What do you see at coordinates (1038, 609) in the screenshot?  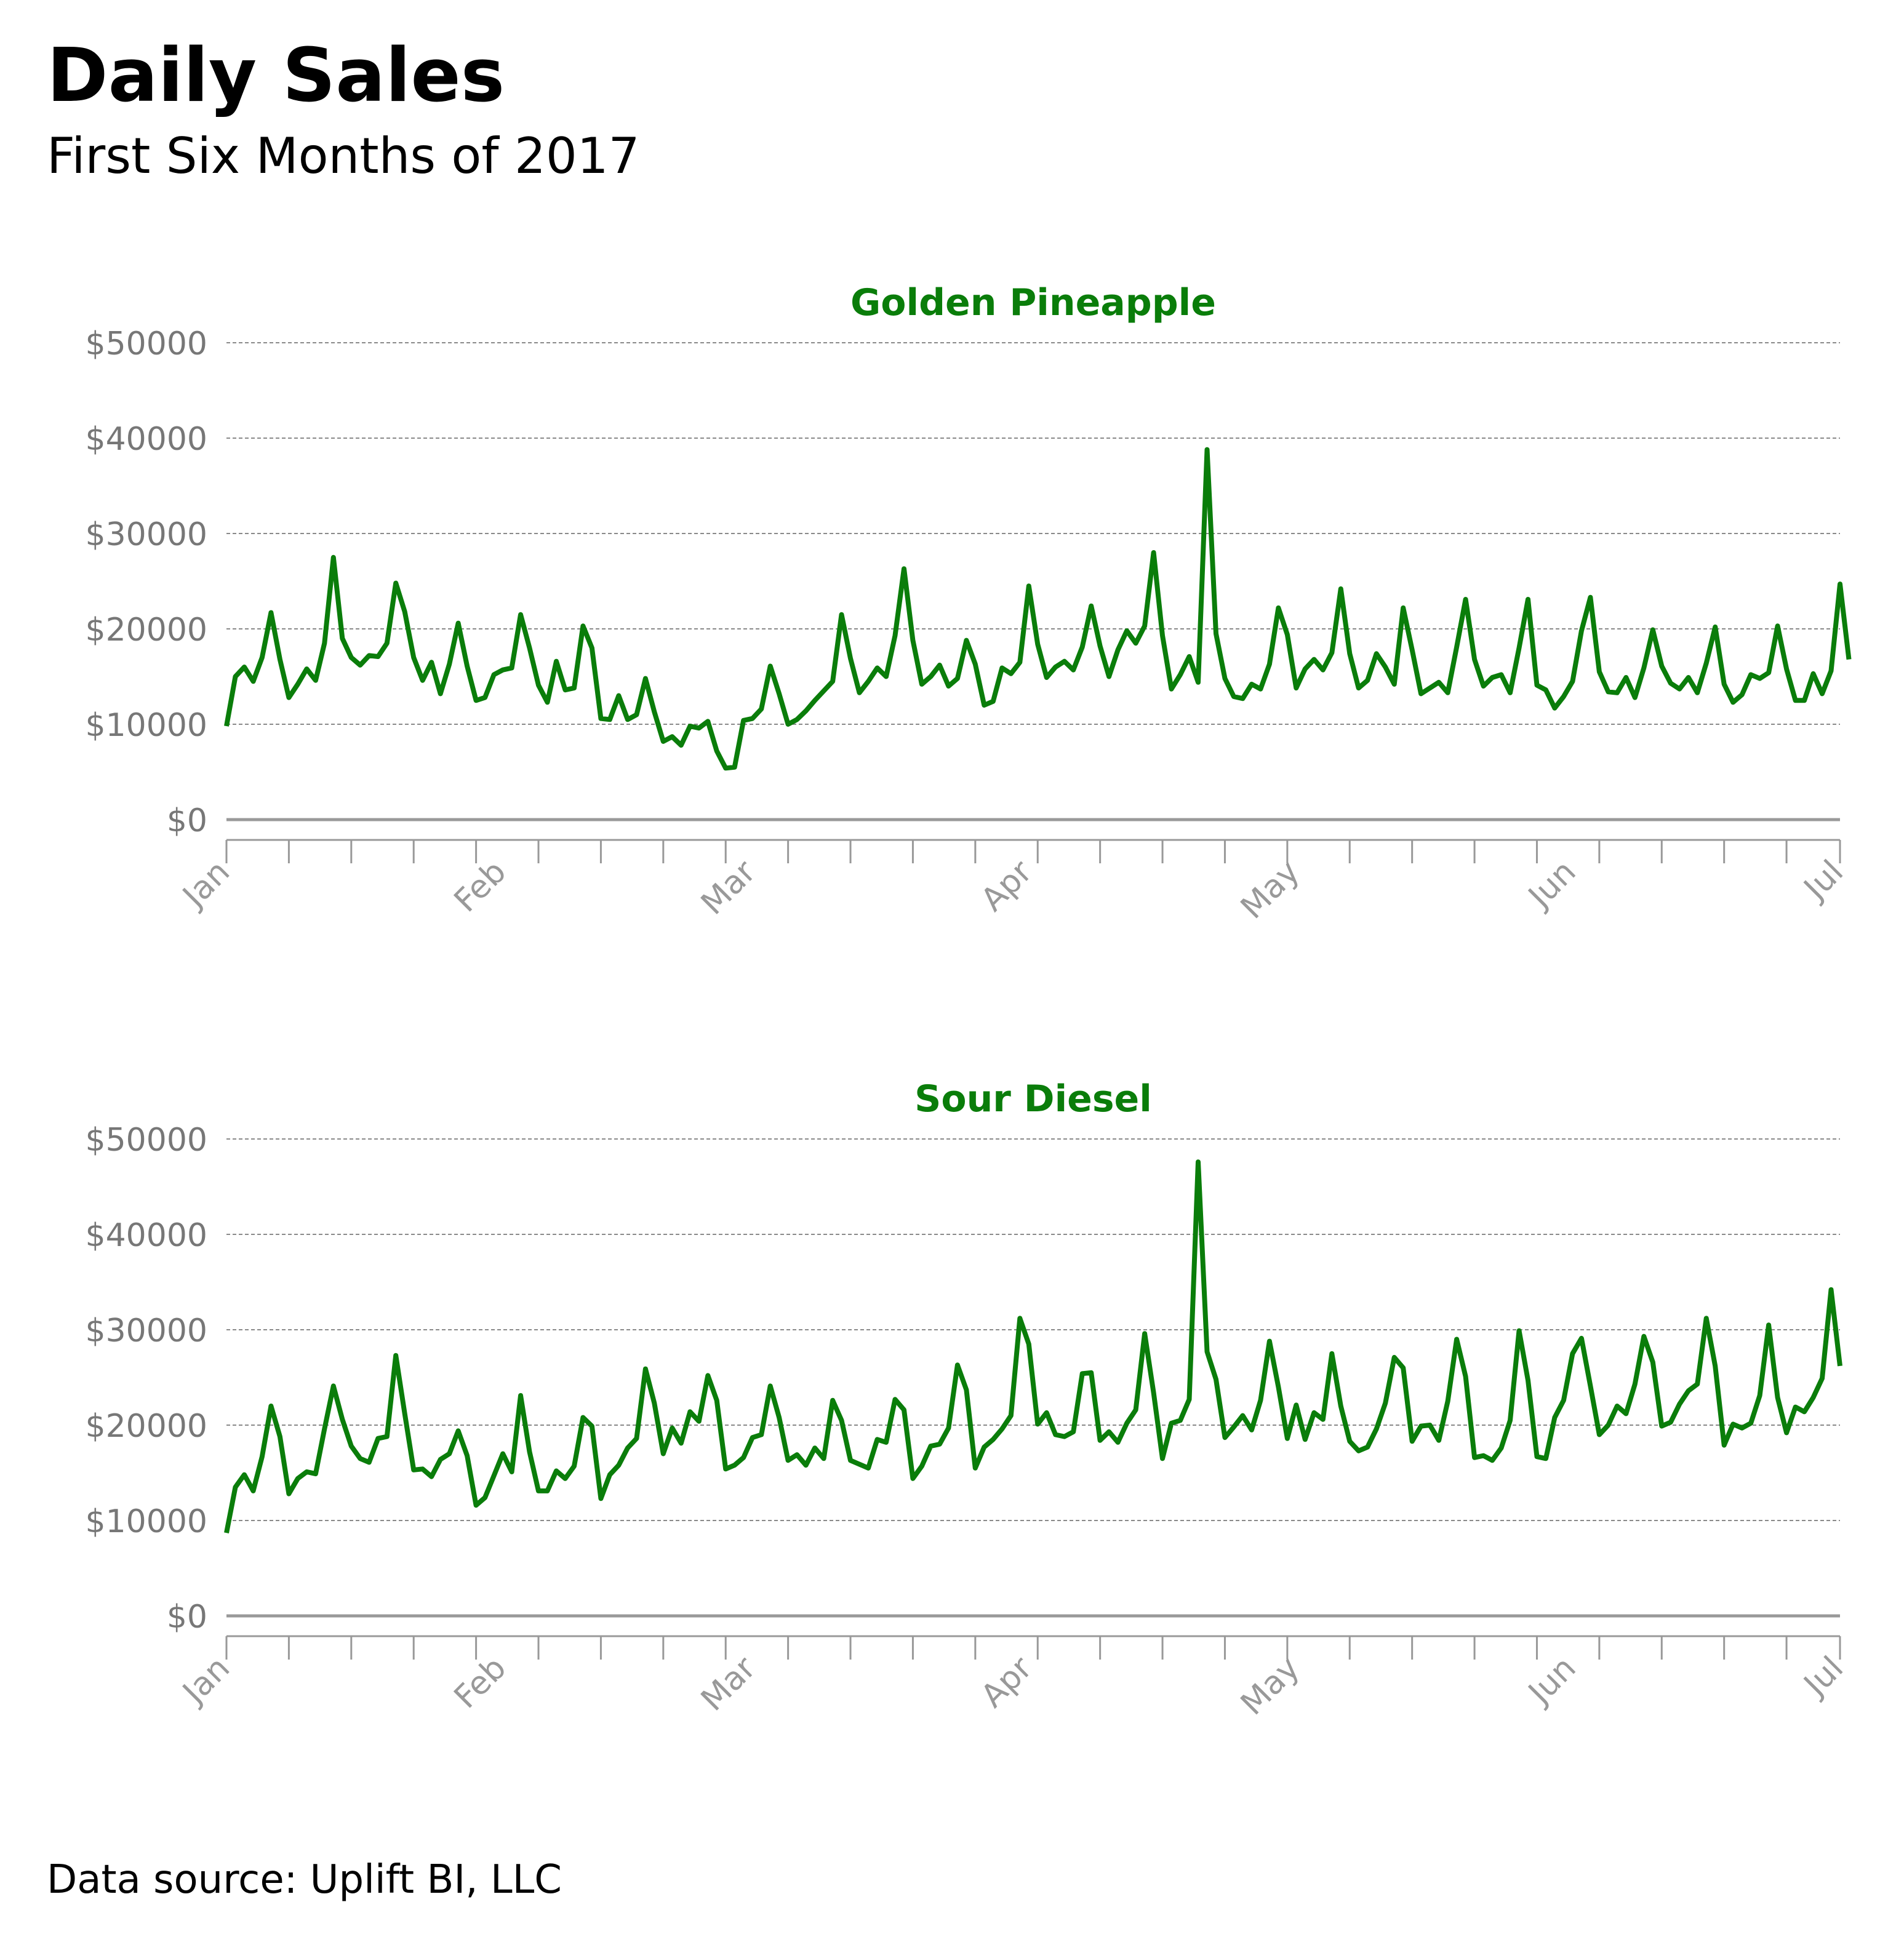 I see `series-line` at bounding box center [1038, 609].